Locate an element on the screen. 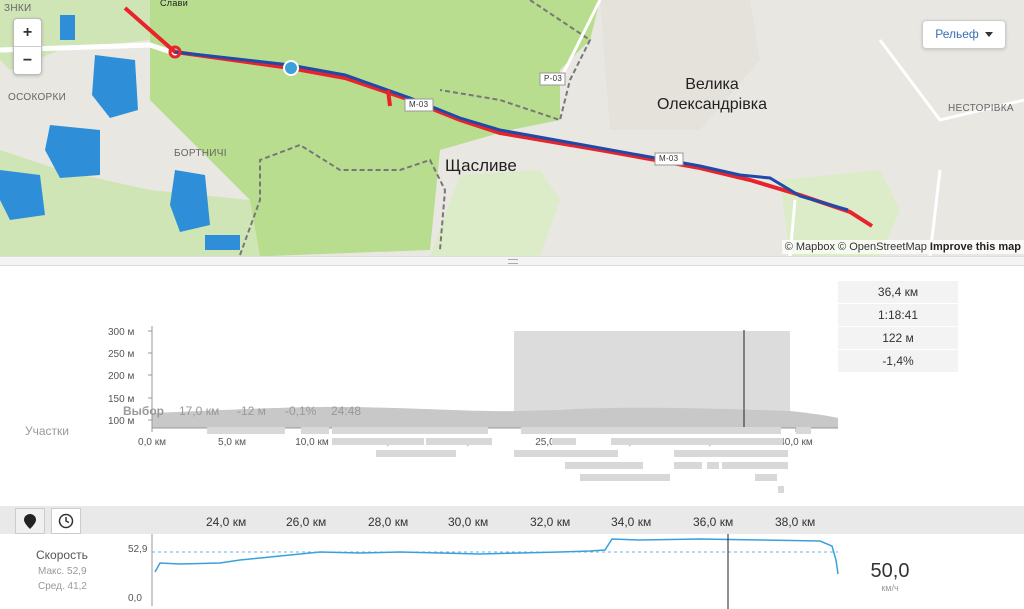 This screenshot has width=1024, height=609. map-label-osokorky: ОСОКОРКИ is located at coordinates (37, 97).